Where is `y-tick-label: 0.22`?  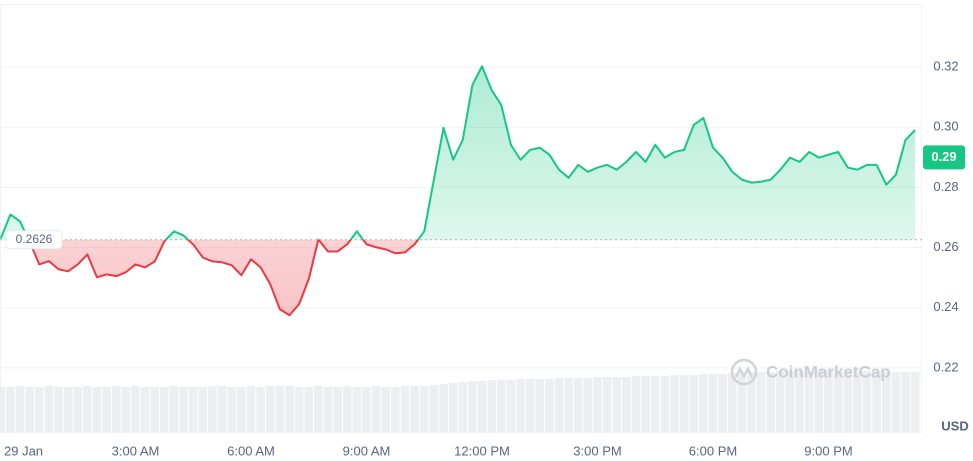
y-tick-label: 0.22 is located at coordinates (945, 366).